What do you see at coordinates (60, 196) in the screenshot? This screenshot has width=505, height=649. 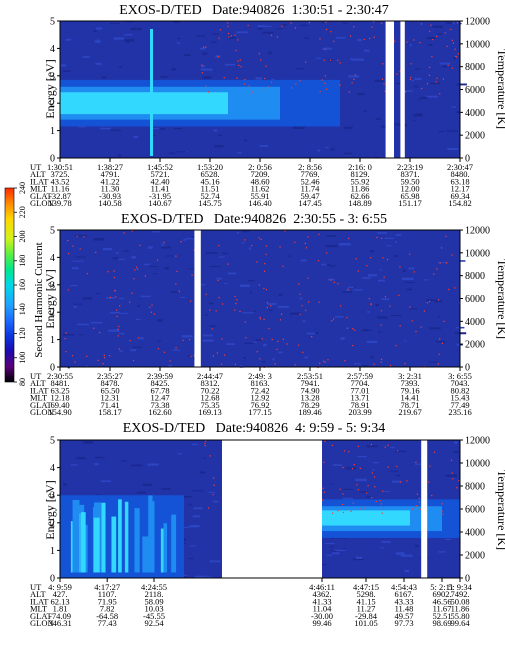 I see `table-cell: -32.87` at bounding box center [60, 196].